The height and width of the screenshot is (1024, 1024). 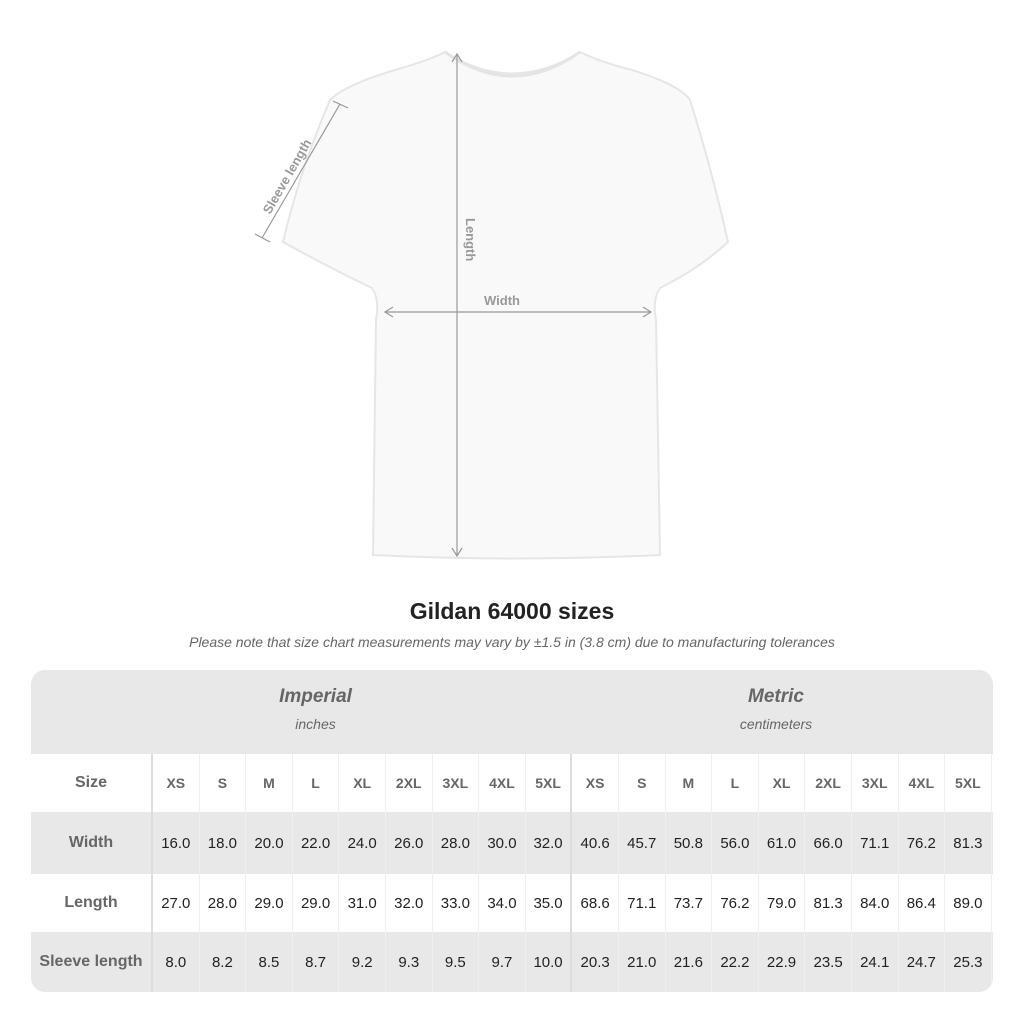 I want to click on table-cell: 31.0, so click(x=362, y=903).